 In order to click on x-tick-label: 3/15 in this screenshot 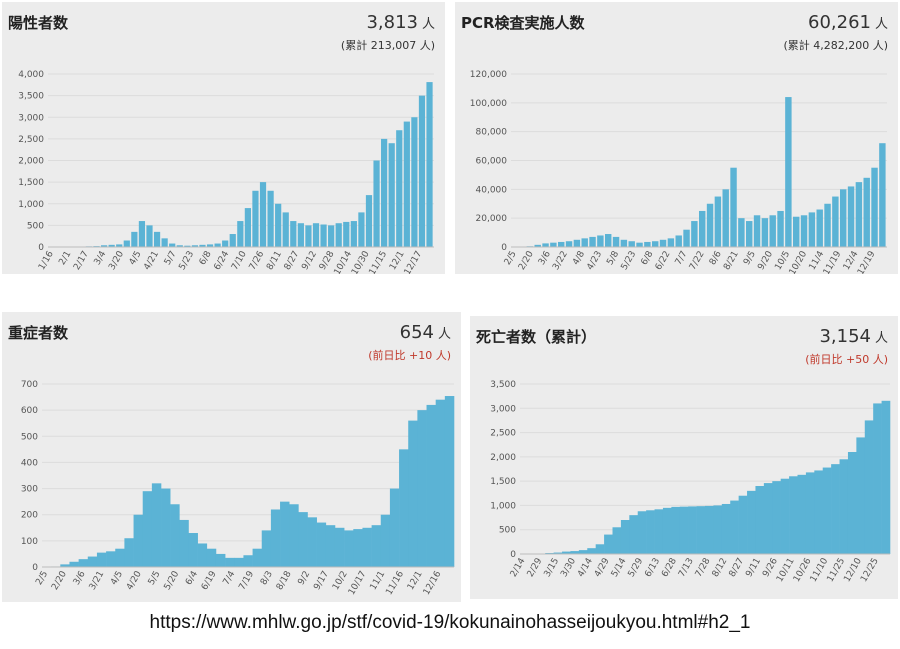, I will do `click(552, 568)`.